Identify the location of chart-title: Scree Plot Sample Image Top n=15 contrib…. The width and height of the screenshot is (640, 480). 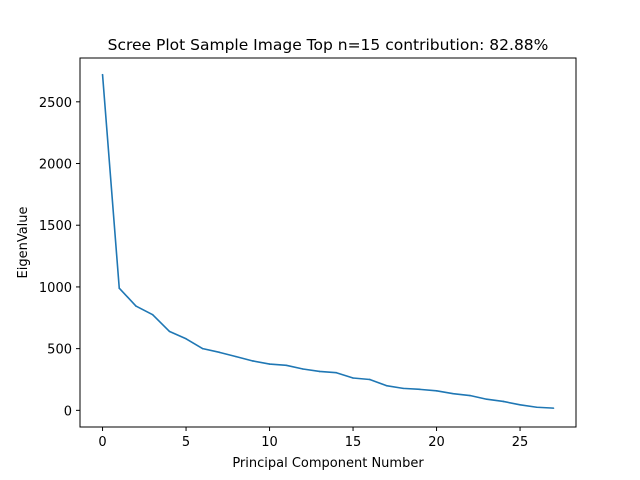
(328, 45).